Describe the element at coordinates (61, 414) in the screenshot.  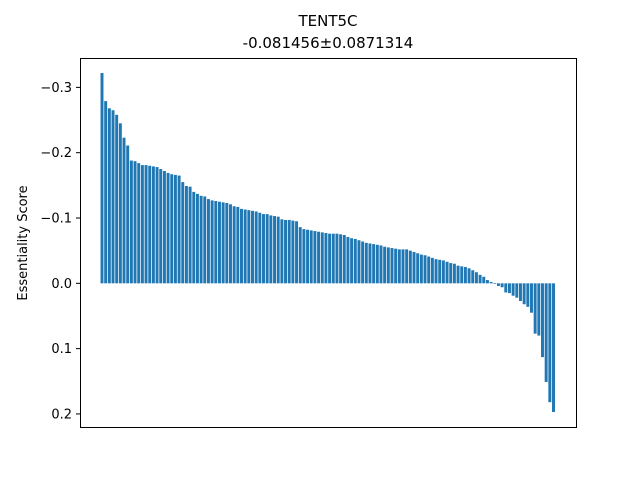
I see `y-tick-label: 0.2` at that location.